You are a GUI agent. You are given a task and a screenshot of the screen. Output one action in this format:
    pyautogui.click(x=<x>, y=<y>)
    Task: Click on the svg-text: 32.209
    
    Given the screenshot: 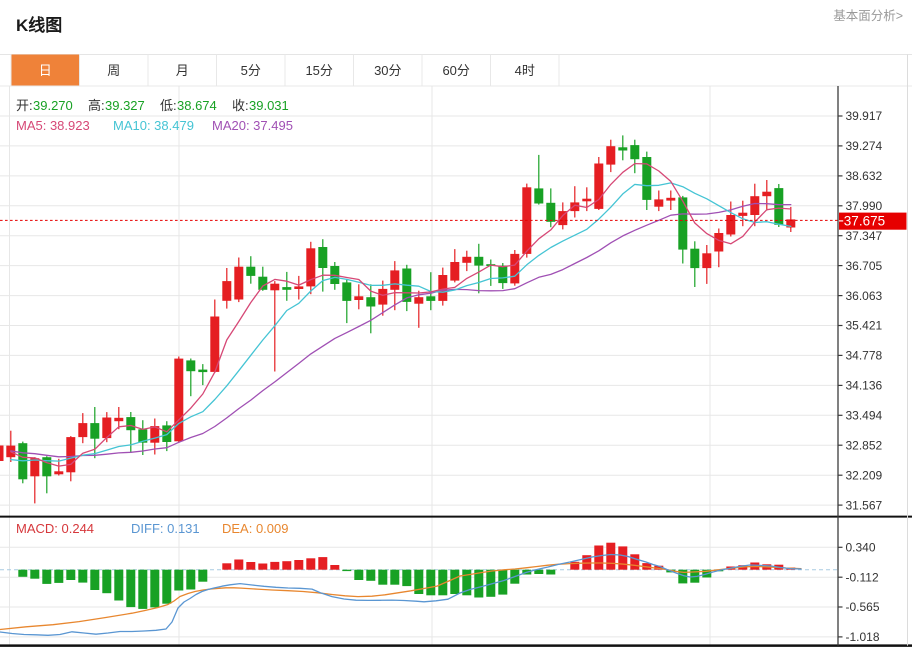 What is the action you would take?
    pyautogui.click(x=864, y=475)
    